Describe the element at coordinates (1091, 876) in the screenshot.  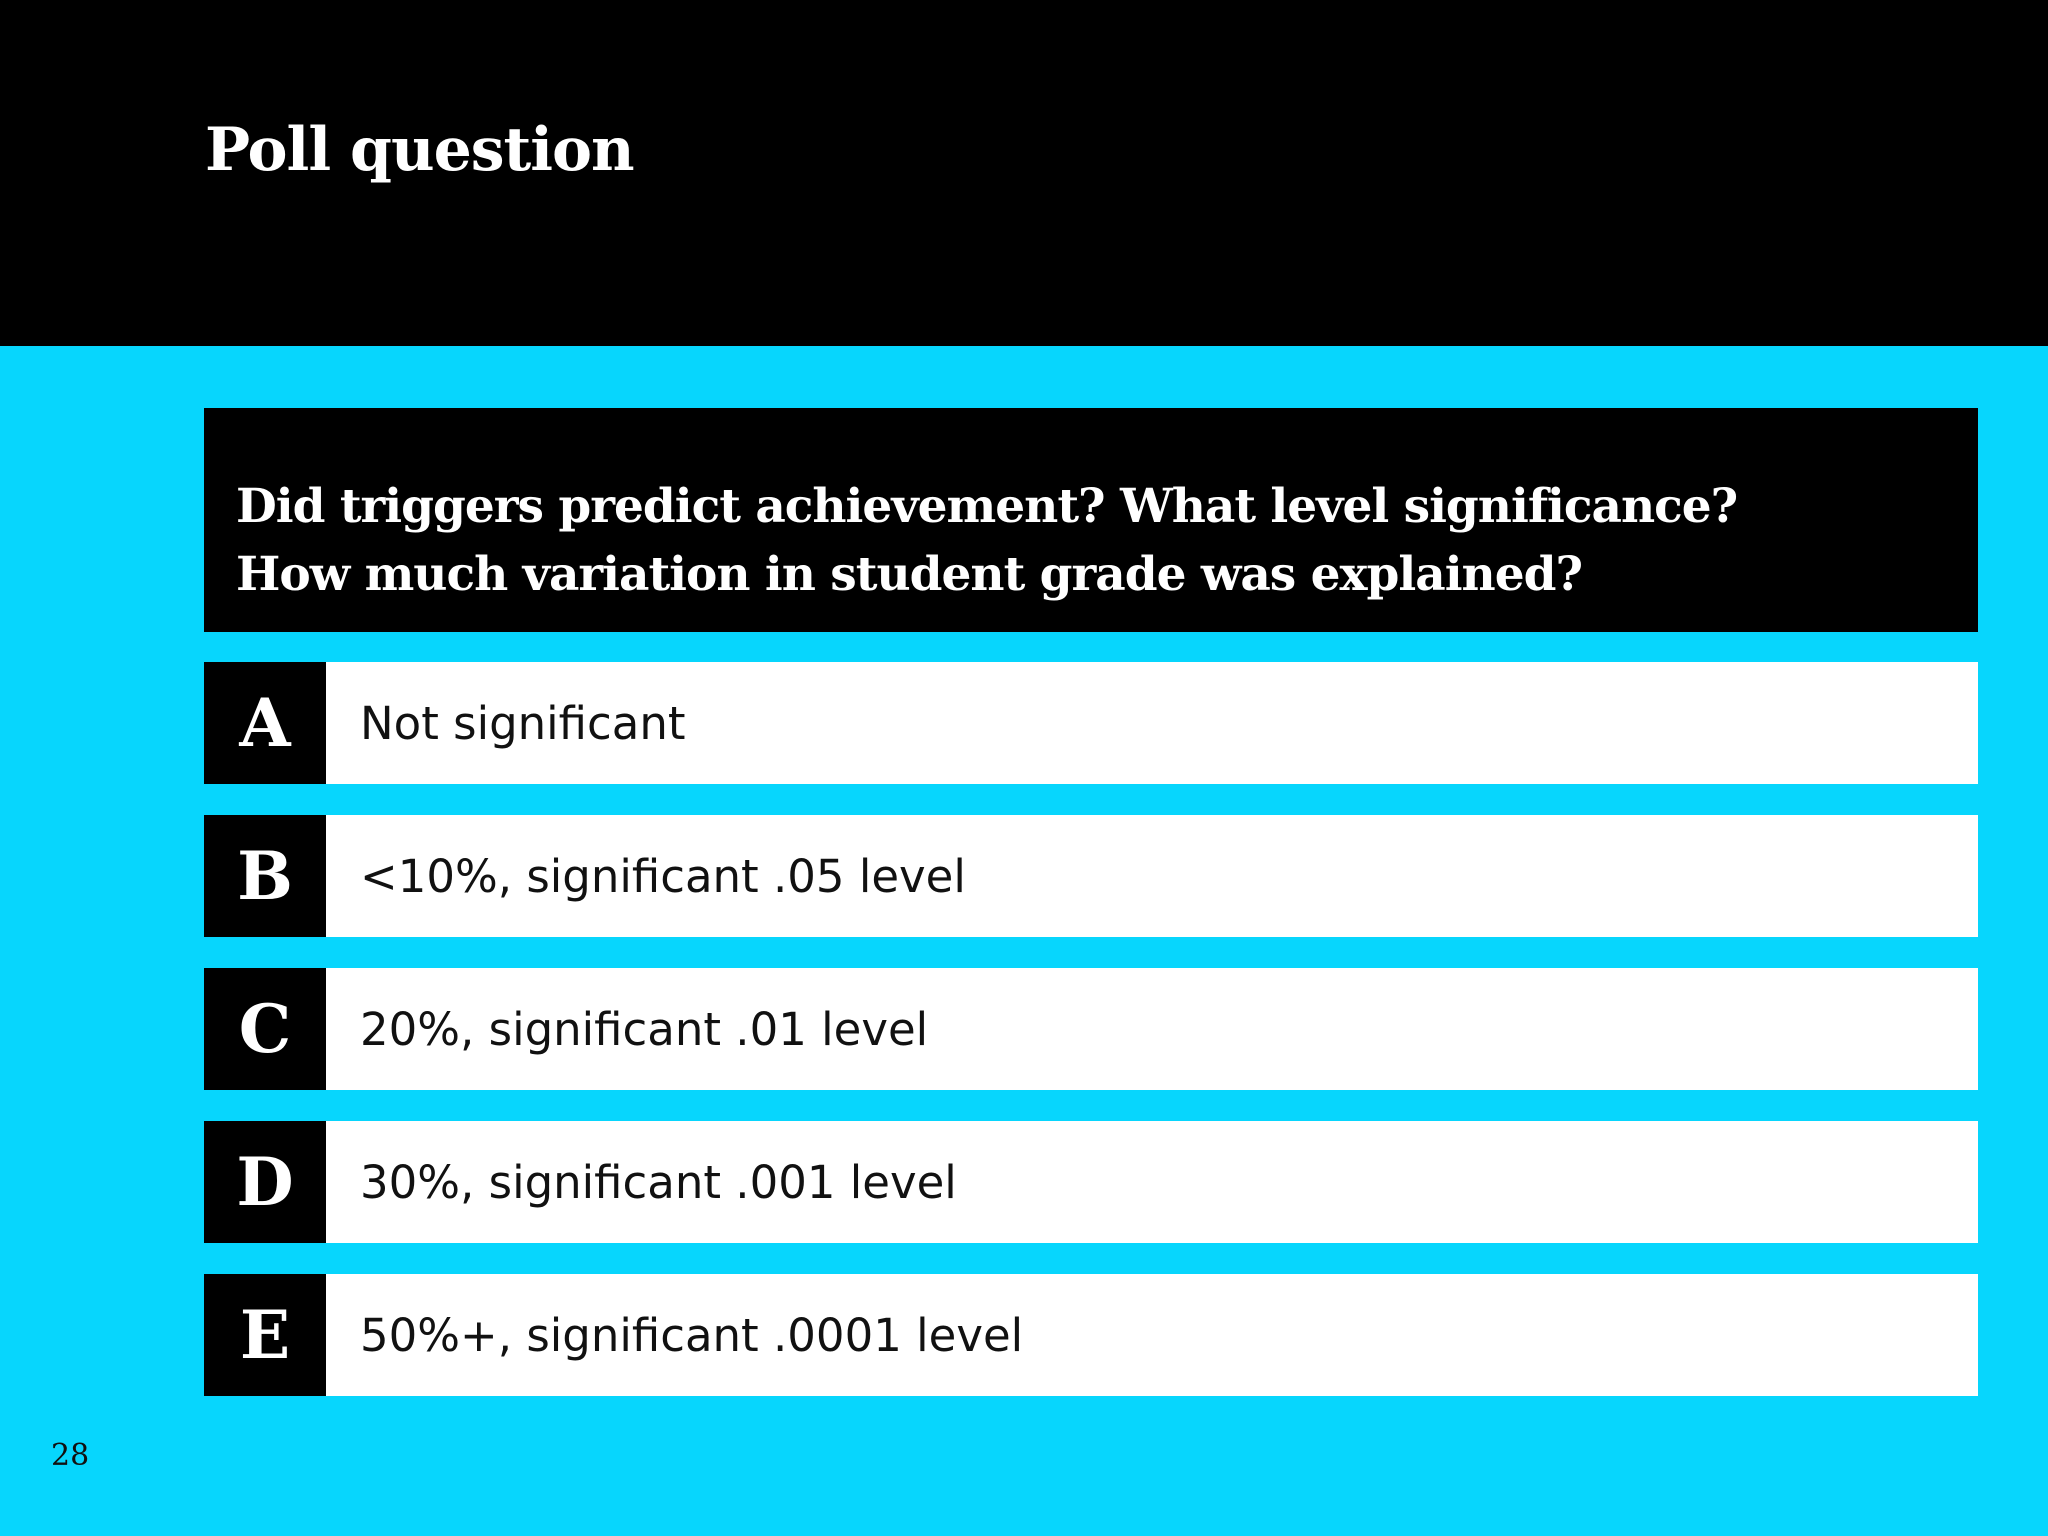
I see `option-b: B <10%, significant .05 level` at that location.